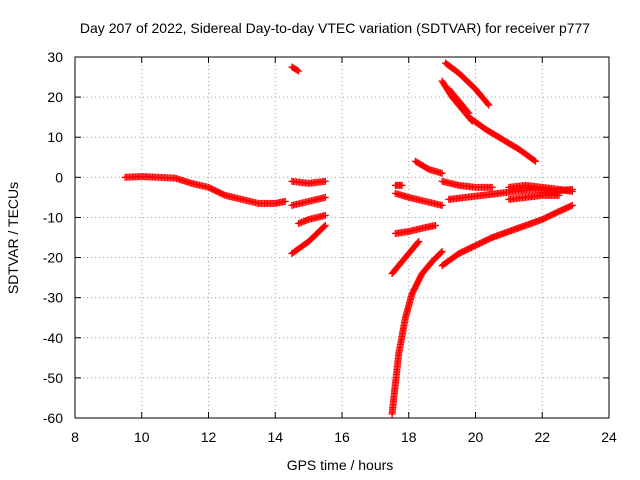 The height and width of the screenshot is (480, 640). I want to click on y-tick-label: 20, so click(55, 97).